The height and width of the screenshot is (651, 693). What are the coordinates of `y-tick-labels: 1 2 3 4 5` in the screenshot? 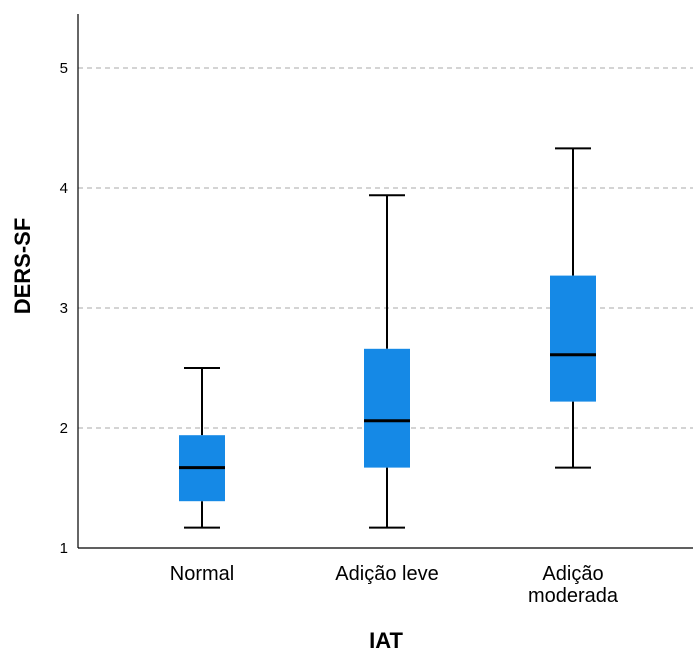 It's located at (64, 308).